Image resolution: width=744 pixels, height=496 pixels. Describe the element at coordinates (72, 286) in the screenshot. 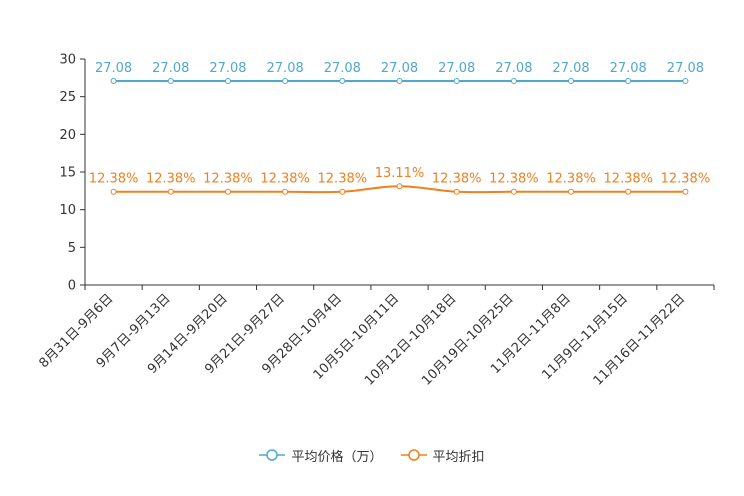

I see `y-tick-label: 0` at that location.